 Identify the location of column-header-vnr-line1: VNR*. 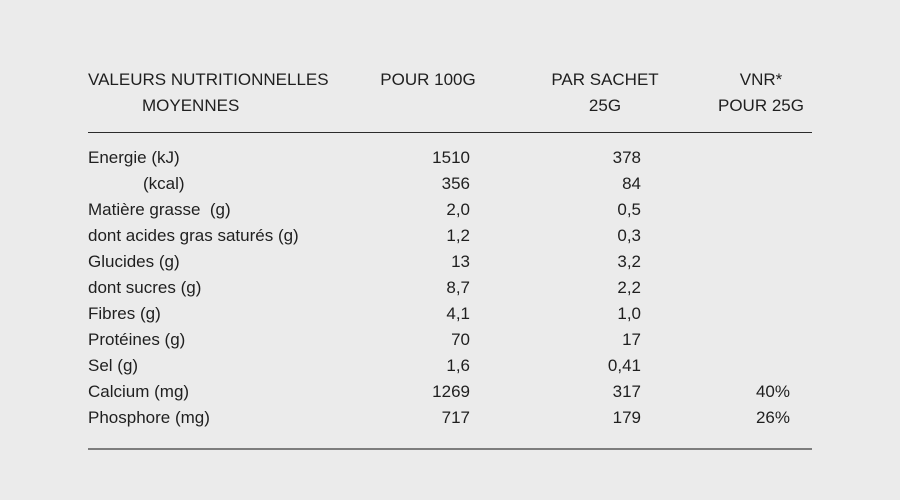
(761, 79).